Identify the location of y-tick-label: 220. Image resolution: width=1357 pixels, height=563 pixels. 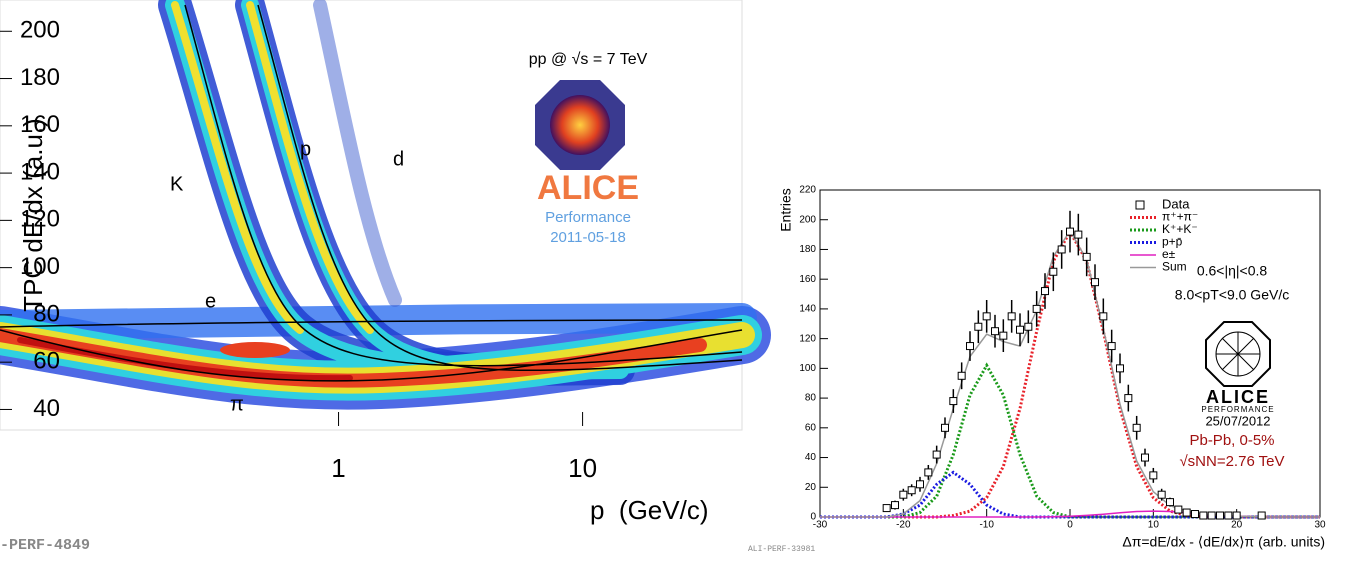
(807, 190).